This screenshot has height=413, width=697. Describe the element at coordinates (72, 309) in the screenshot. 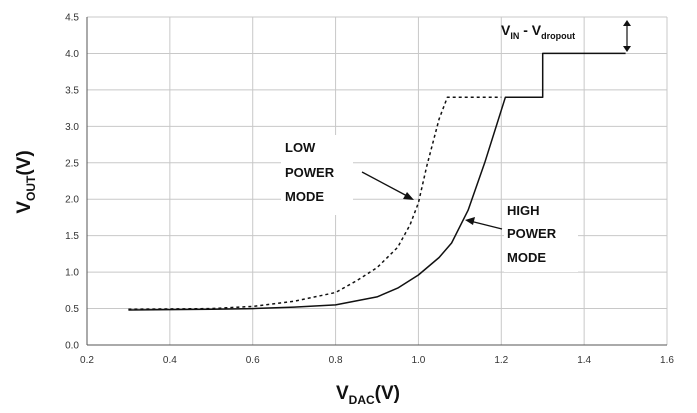

I see `y-tick-label: 0.5` at that location.